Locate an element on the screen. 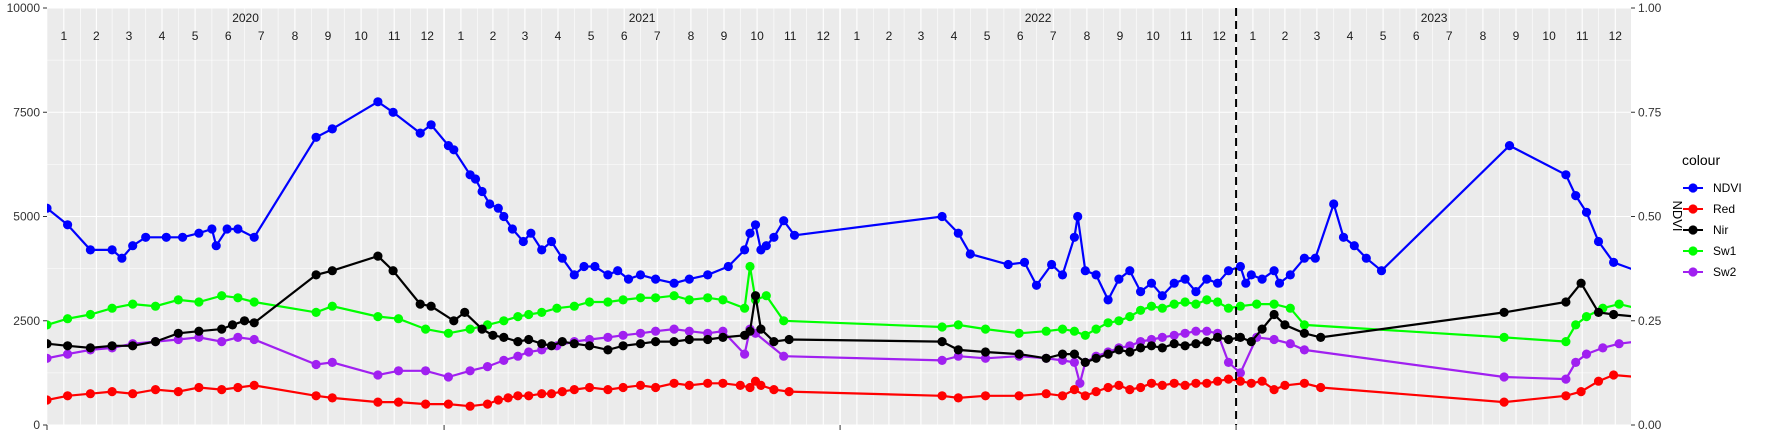 The image size is (1773, 447). month-label: 7 is located at coordinates (657, 36).